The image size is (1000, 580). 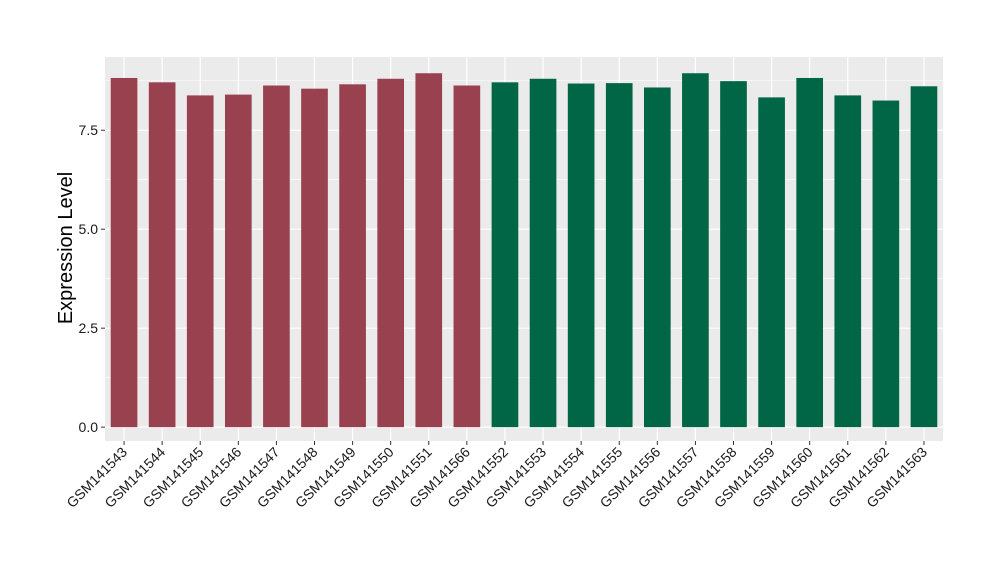 What do you see at coordinates (771, 262) in the screenshot?
I see `bar-gsm141559` at bounding box center [771, 262].